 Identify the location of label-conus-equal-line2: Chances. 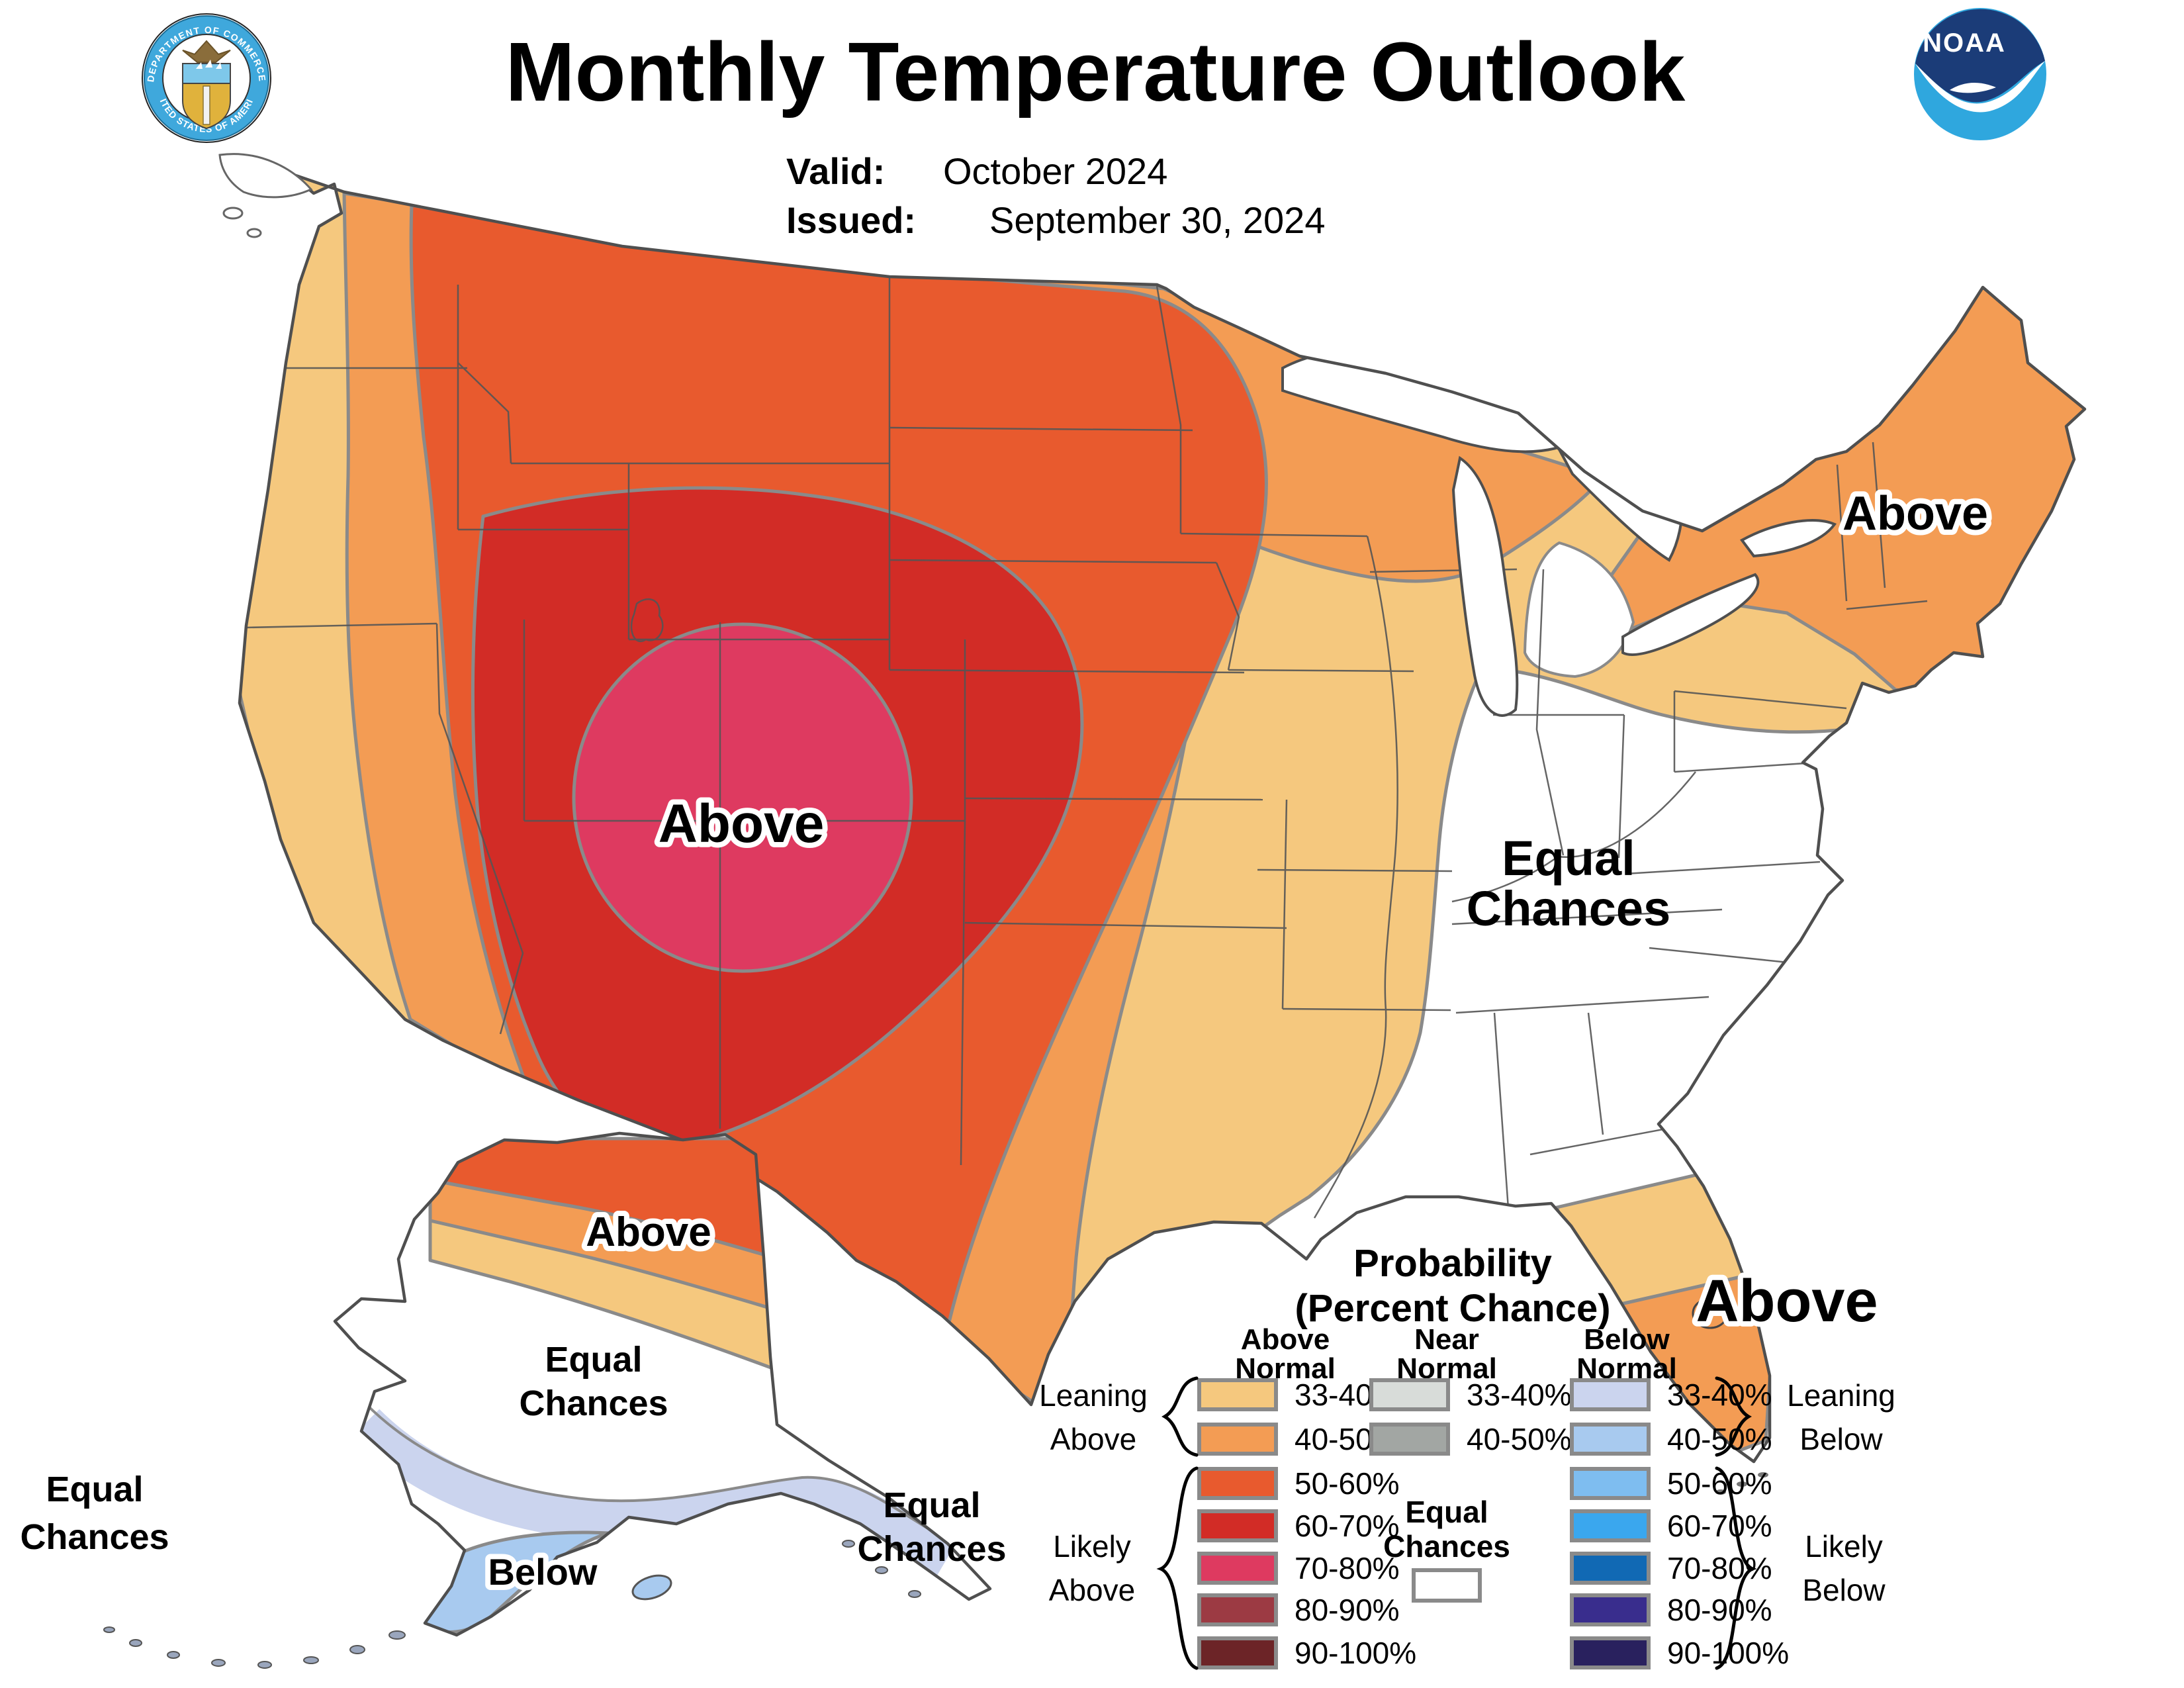
(1568, 908).